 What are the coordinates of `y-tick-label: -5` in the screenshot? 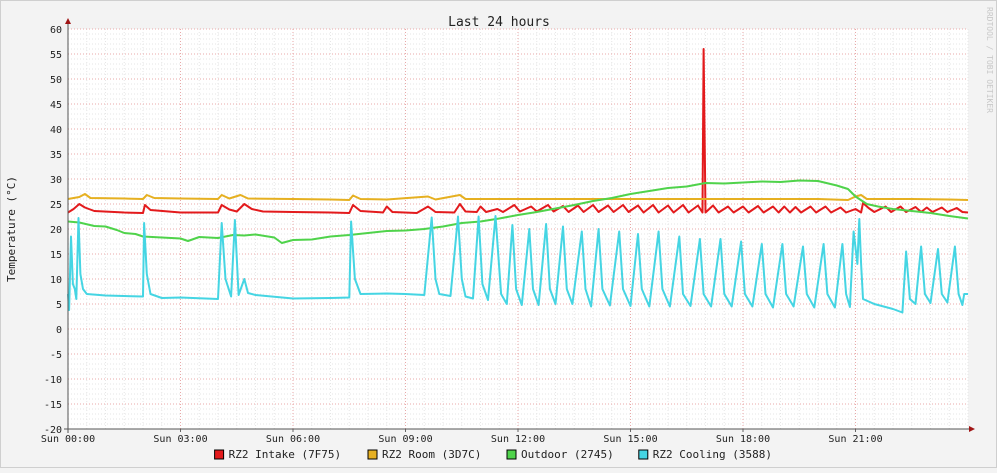 It's located at (56, 355).